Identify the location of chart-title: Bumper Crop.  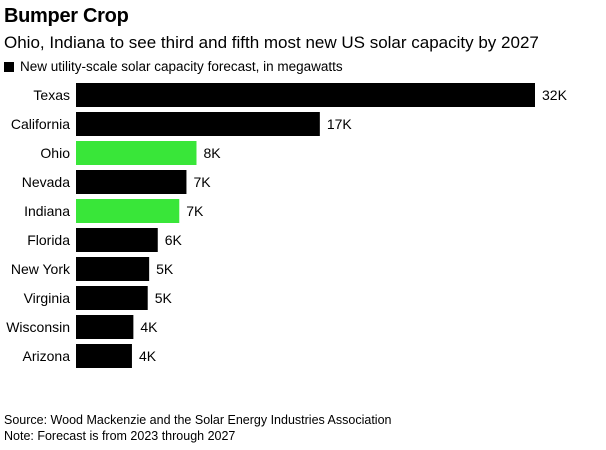
(66, 16).